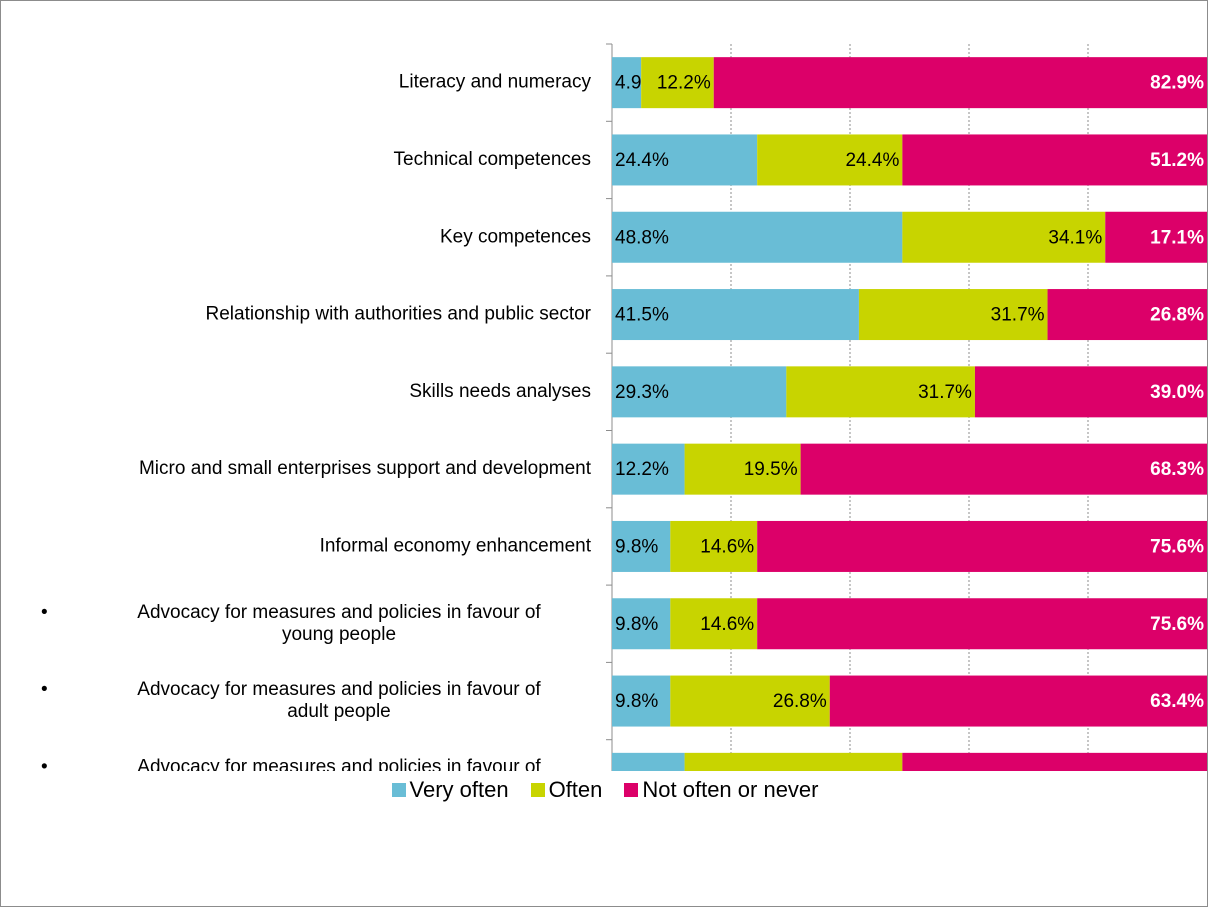 This screenshot has width=1208, height=907. What do you see at coordinates (575, 789) in the screenshot?
I see `legend-label: Often` at bounding box center [575, 789].